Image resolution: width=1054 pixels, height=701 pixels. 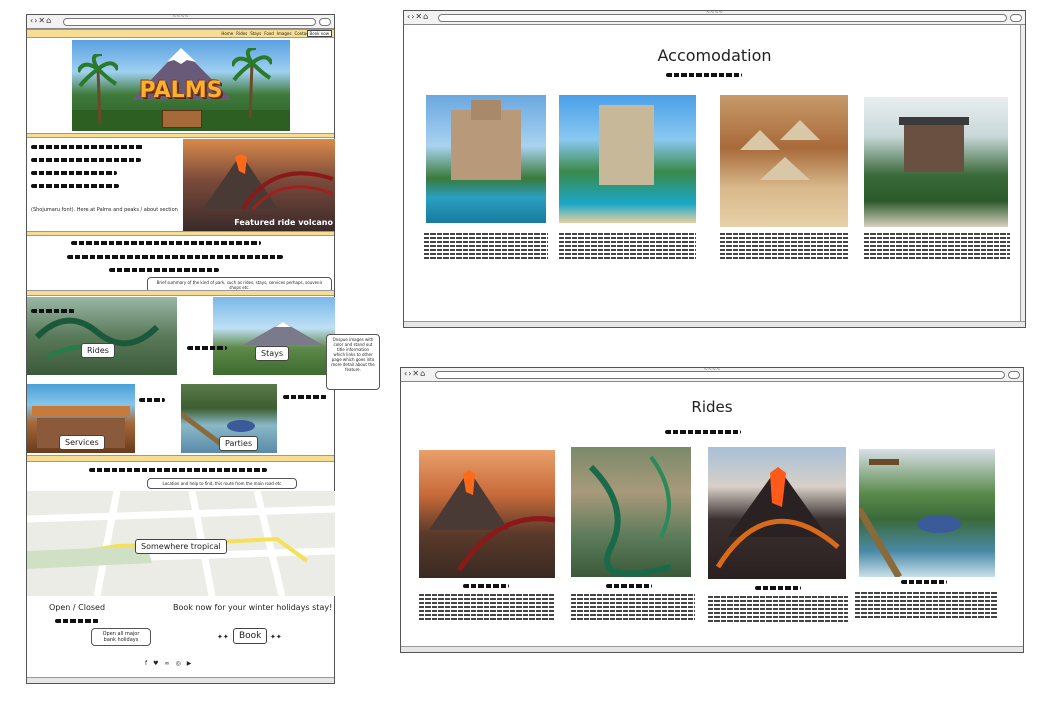 I want to click on stays-mountain, so click(x=283, y=333).